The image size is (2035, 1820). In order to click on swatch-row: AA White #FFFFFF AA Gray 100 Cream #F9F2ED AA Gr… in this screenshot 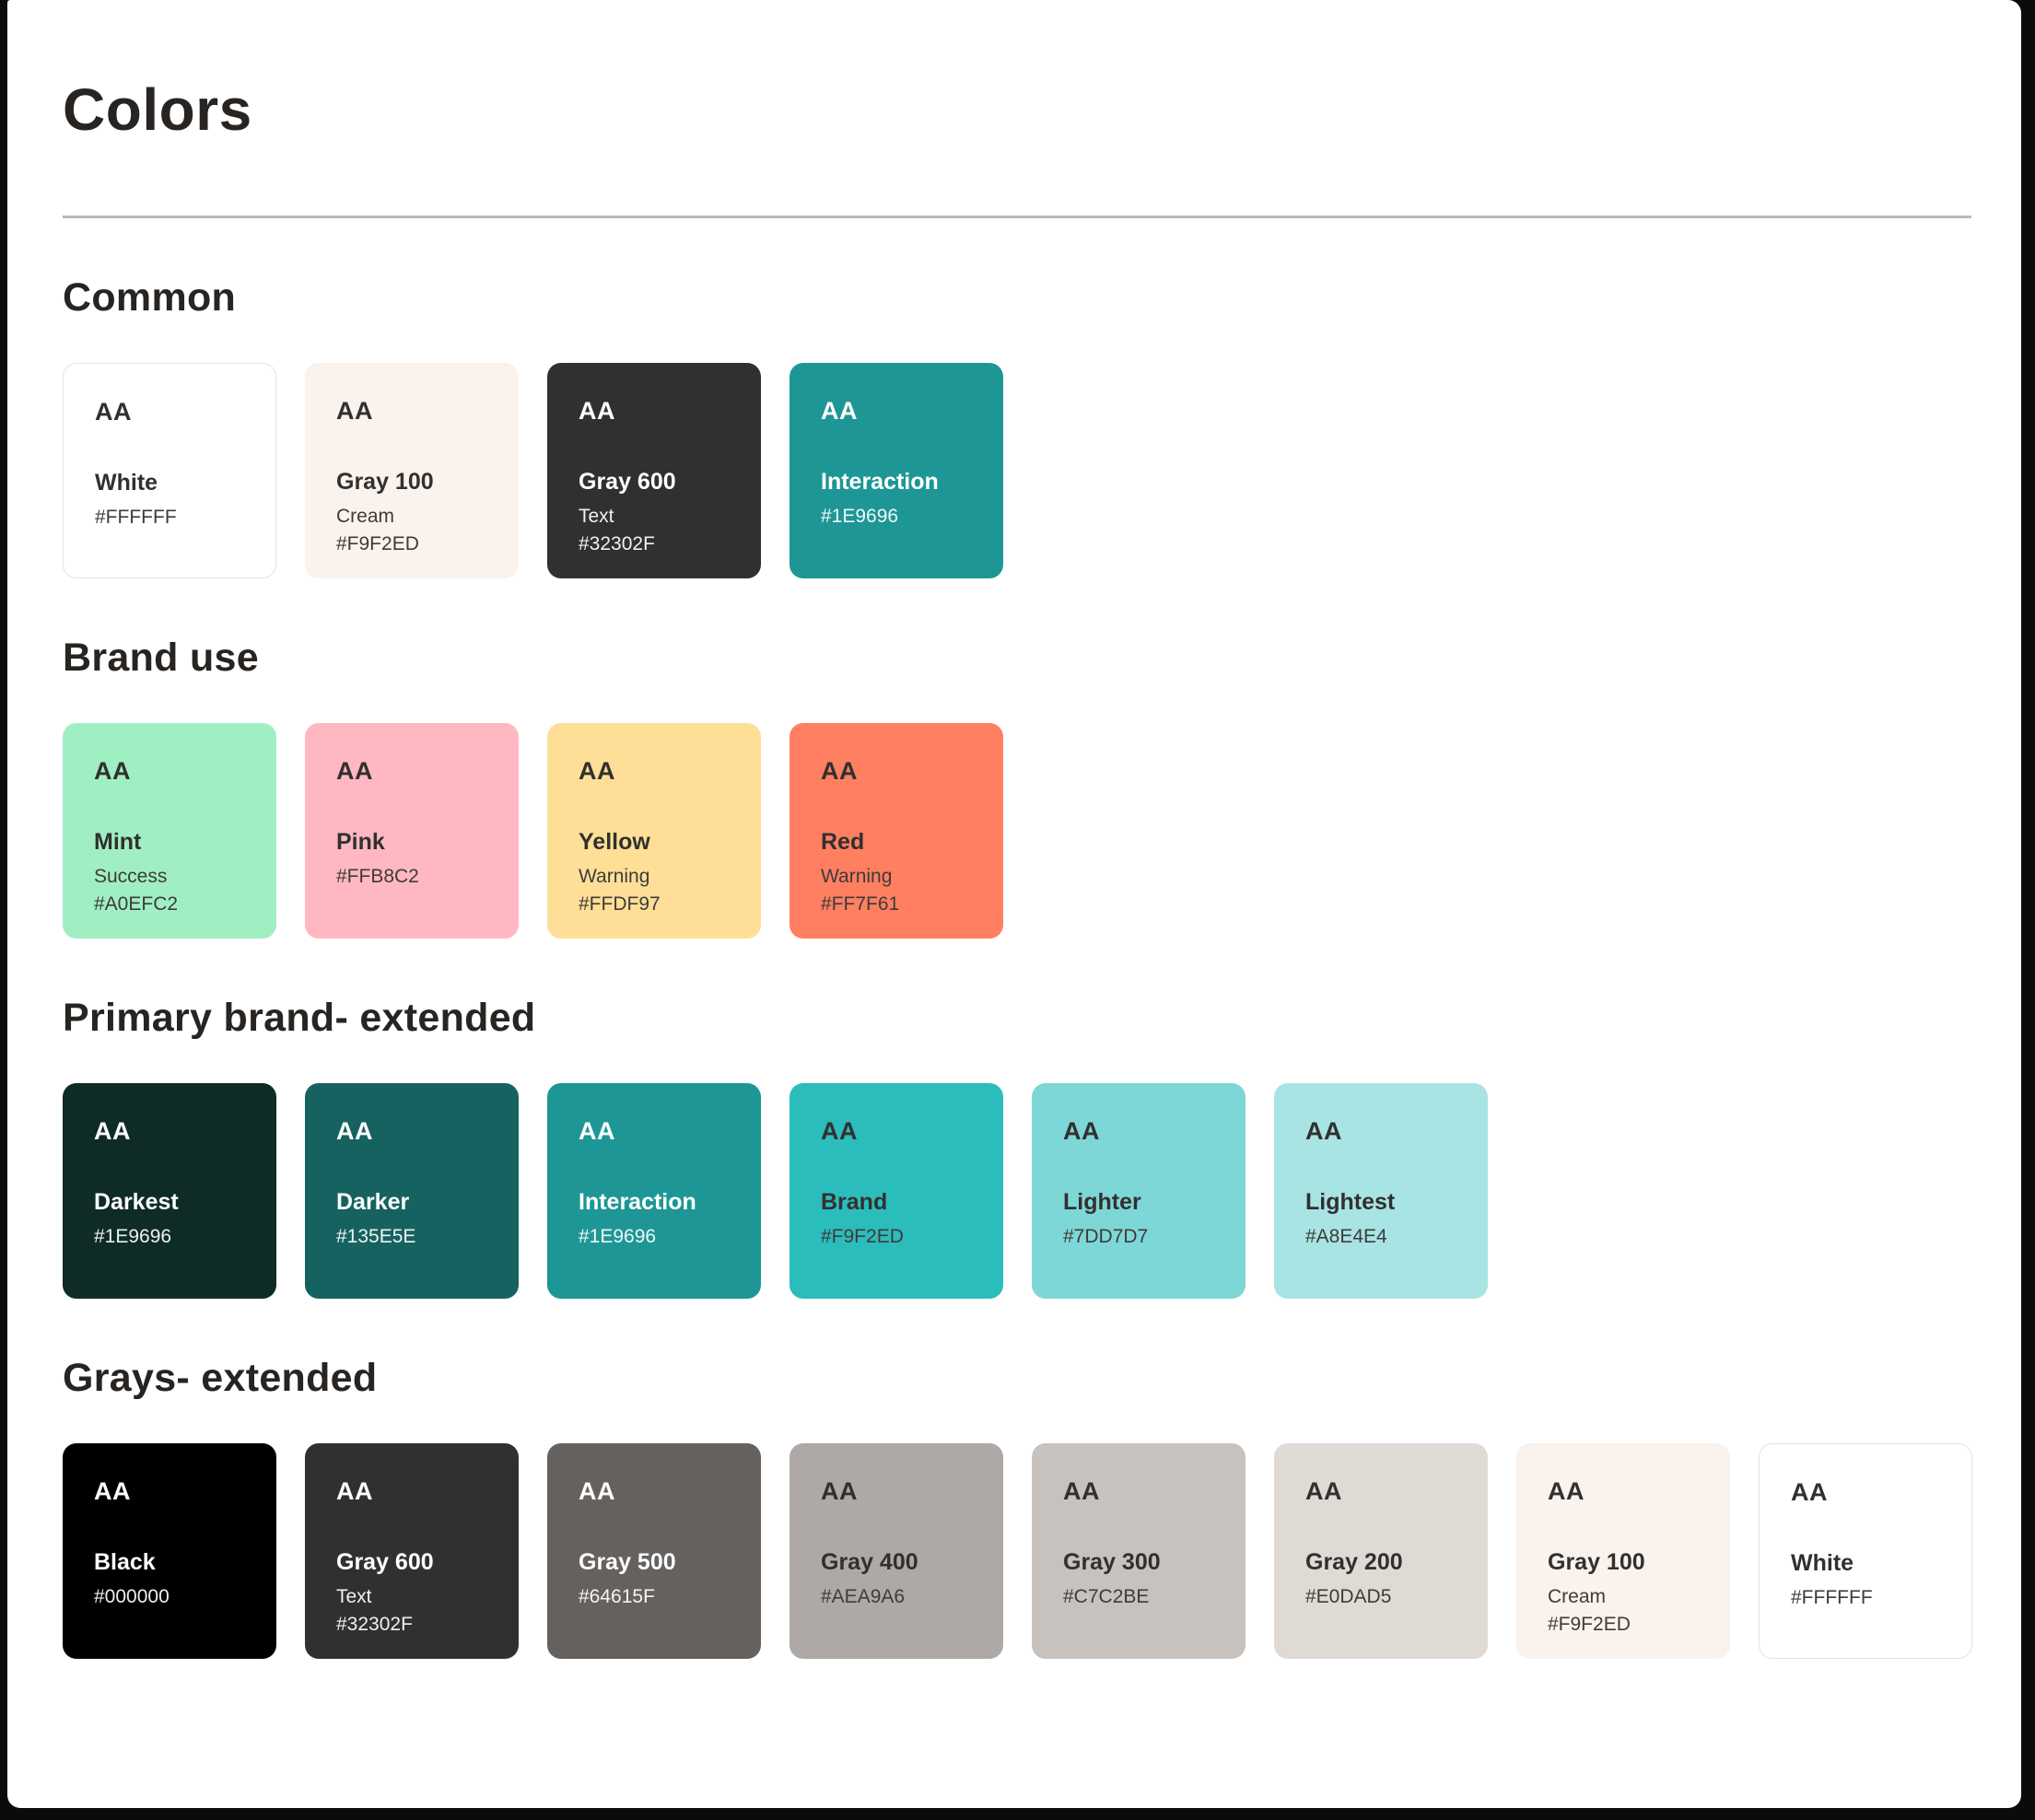, I will do `click(1017, 470)`.